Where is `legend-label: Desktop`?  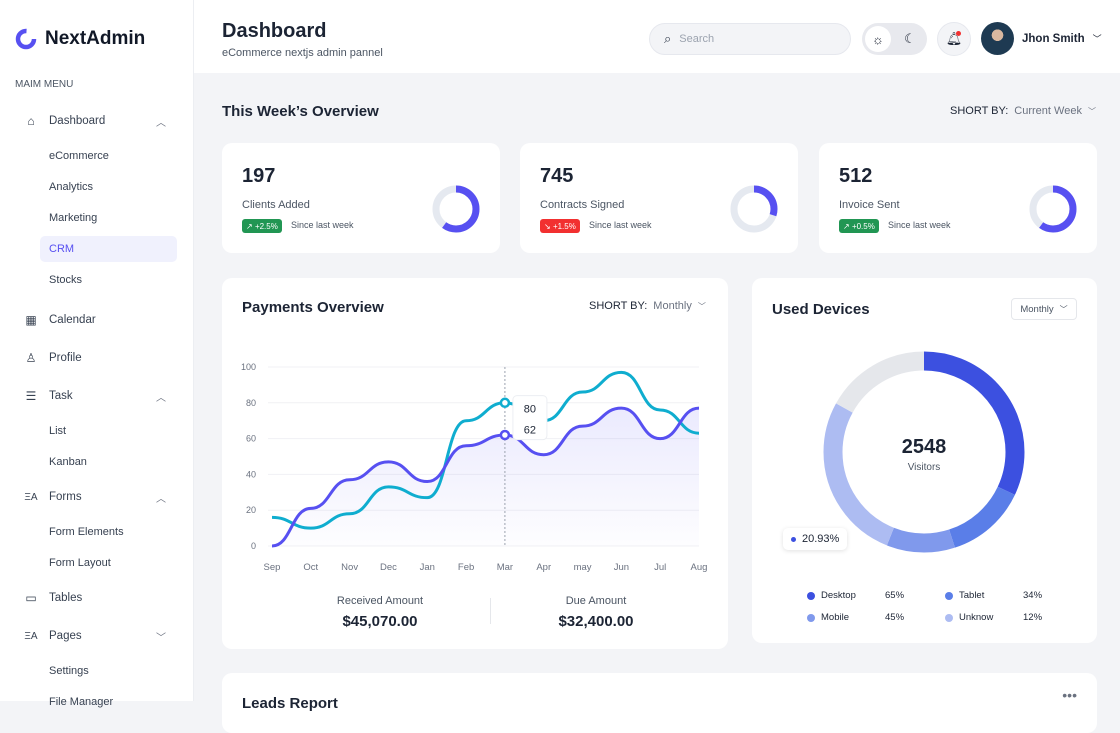
legend-label: Desktop is located at coordinates (838, 595).